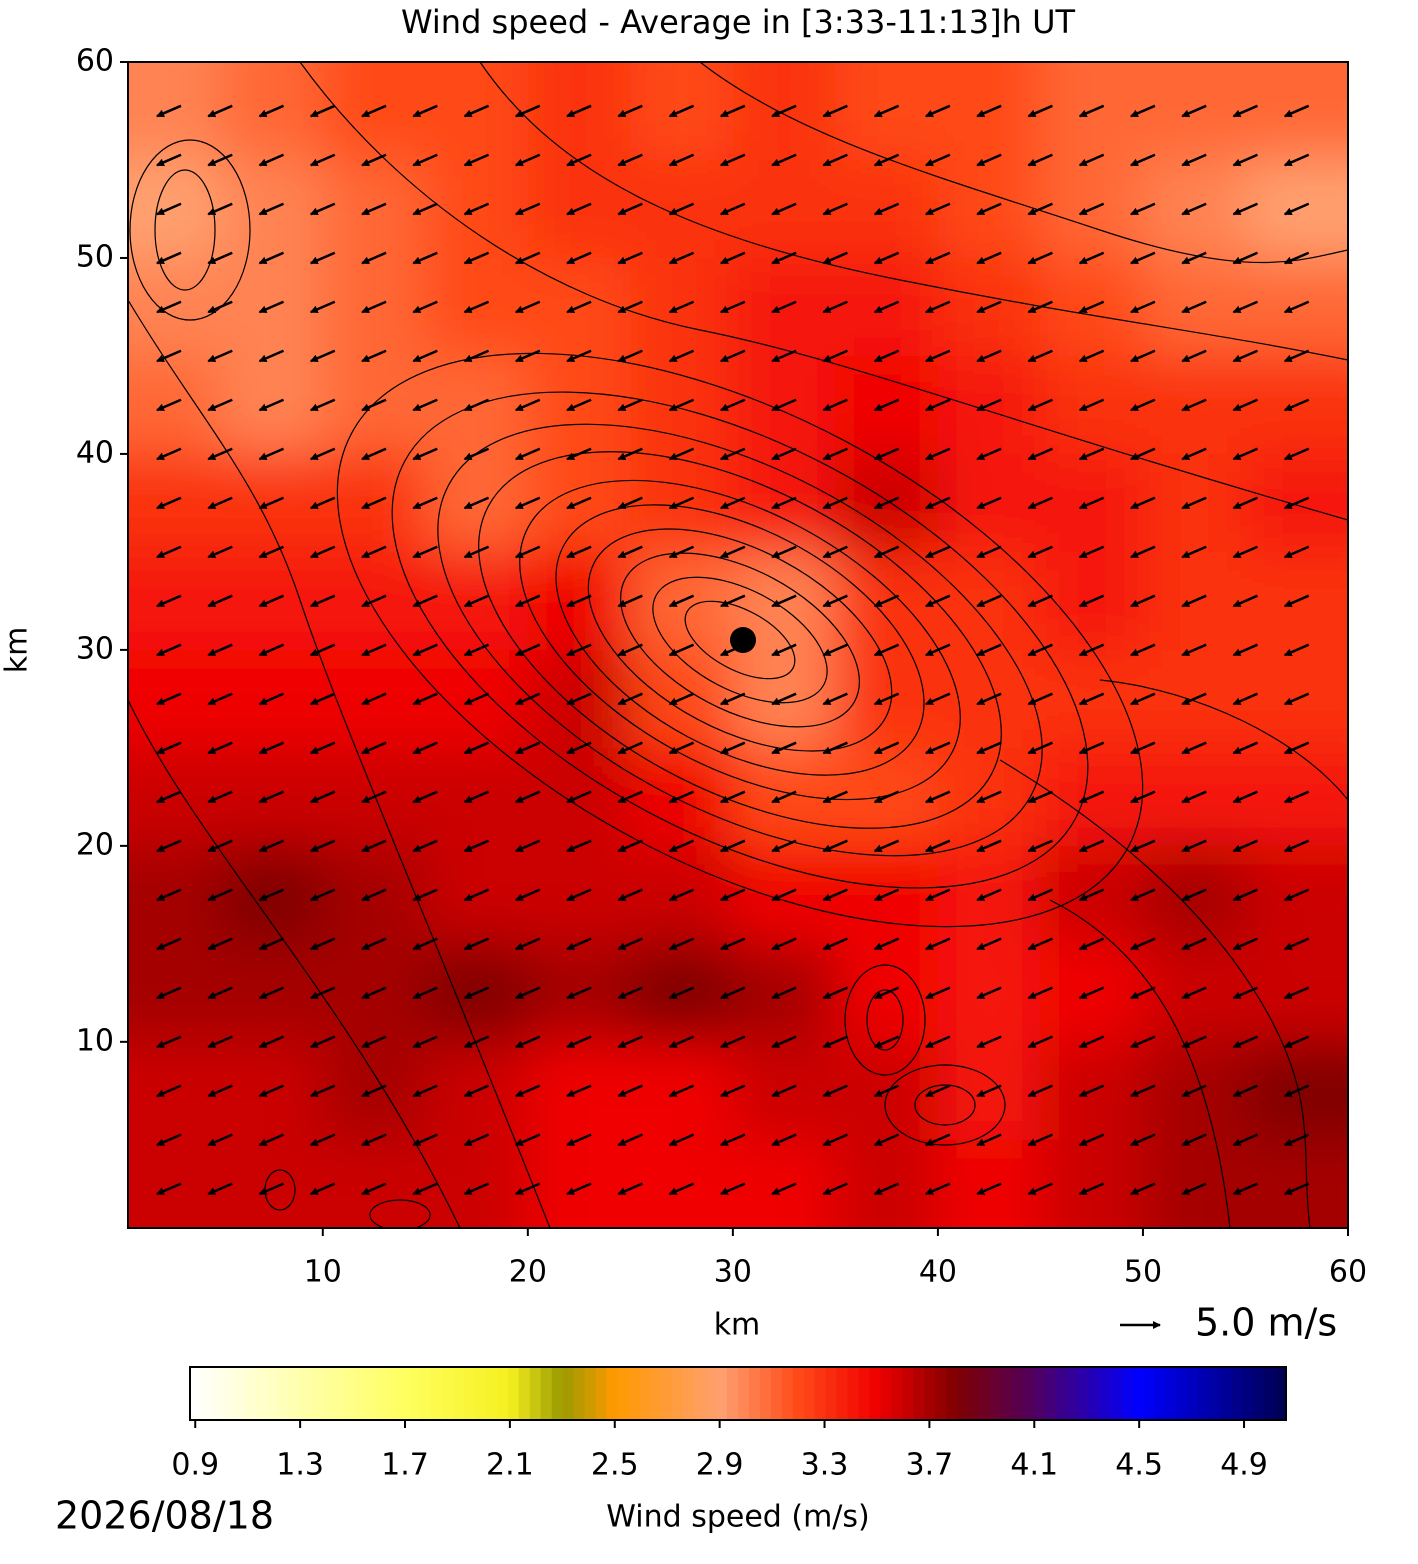  I want to click on colorbar-tick-label: 3.7, so click(930, 1465).